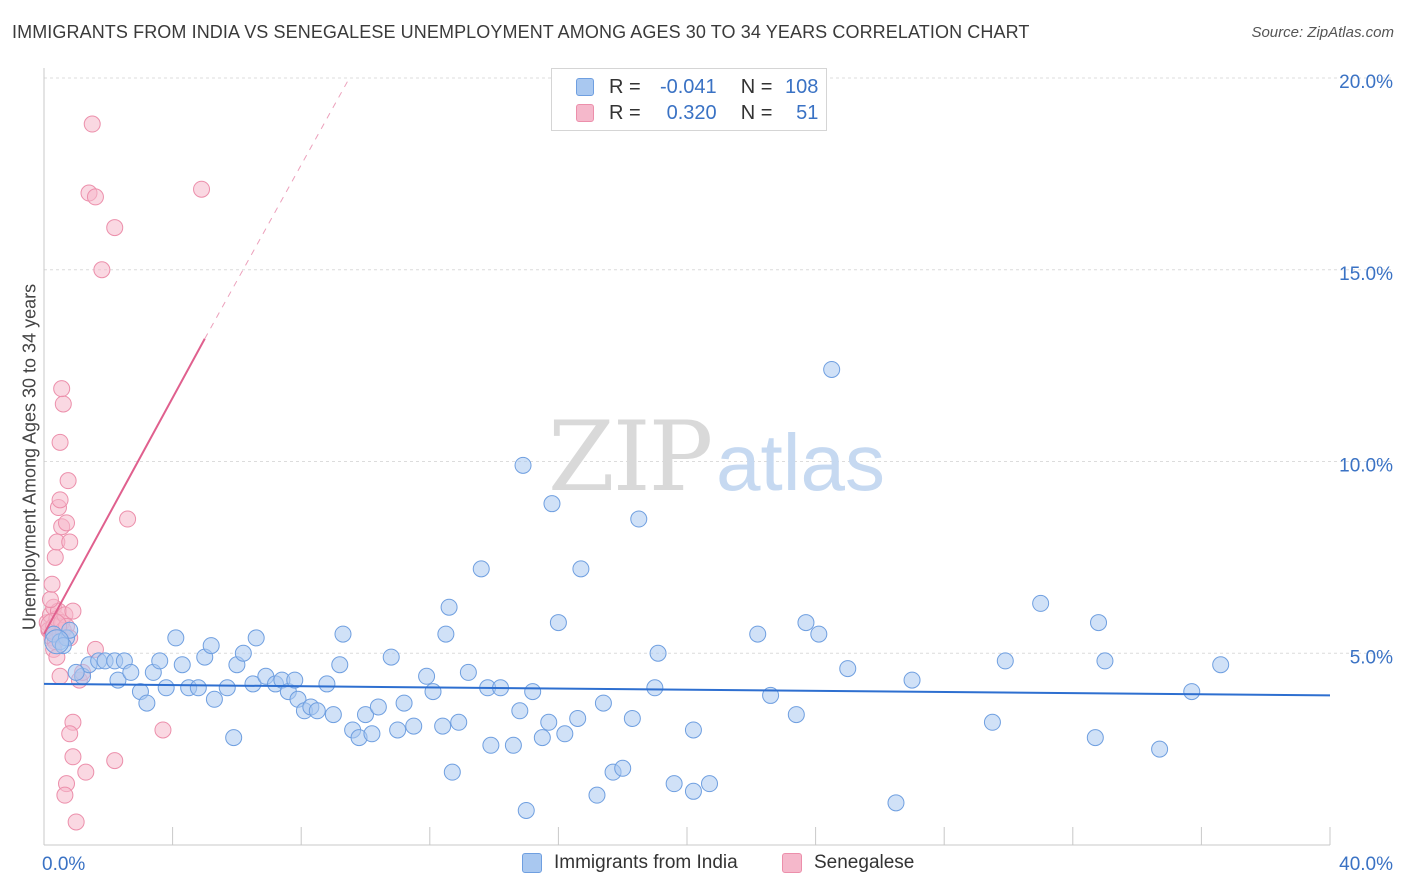 Image resolution: width=1406 pixels, height=892 pixels. Describe the element at coordinates (689, 99) in the screenshot. I see `correlation-legend: R = -0.041 N = 108 R = 0.320 N = 51` at that location.